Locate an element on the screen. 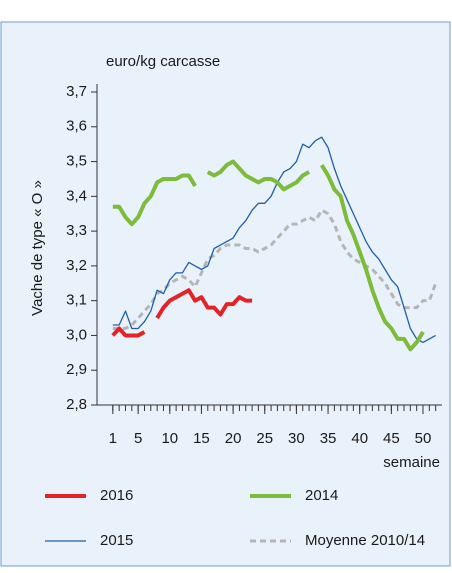 The height and width of the screenshot is (573, 452). y-tick-label: 3,7 is located at coordinates (76, 91).